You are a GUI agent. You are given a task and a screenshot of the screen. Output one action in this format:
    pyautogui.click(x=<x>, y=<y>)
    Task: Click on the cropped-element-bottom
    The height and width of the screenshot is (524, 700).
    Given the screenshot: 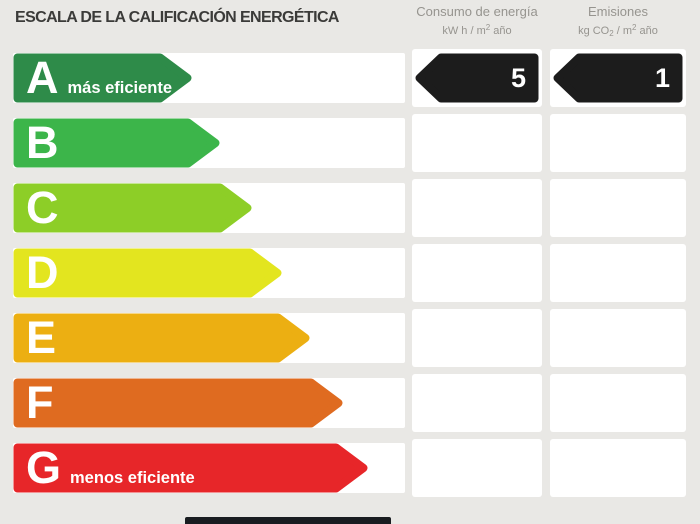 What is the action you would take?
    pyautogui.click(x=288, y=520)
    